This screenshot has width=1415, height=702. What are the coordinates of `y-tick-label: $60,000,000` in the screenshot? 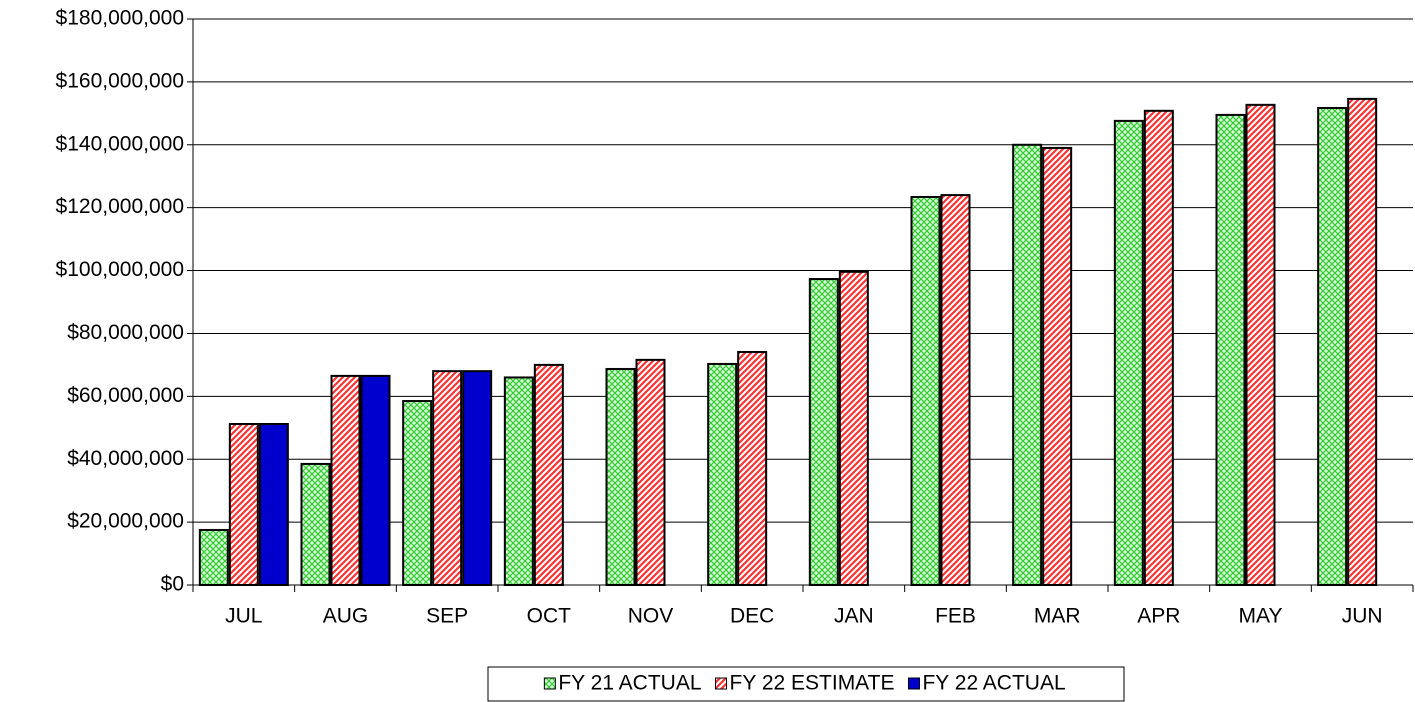 It's located at (125, 395).